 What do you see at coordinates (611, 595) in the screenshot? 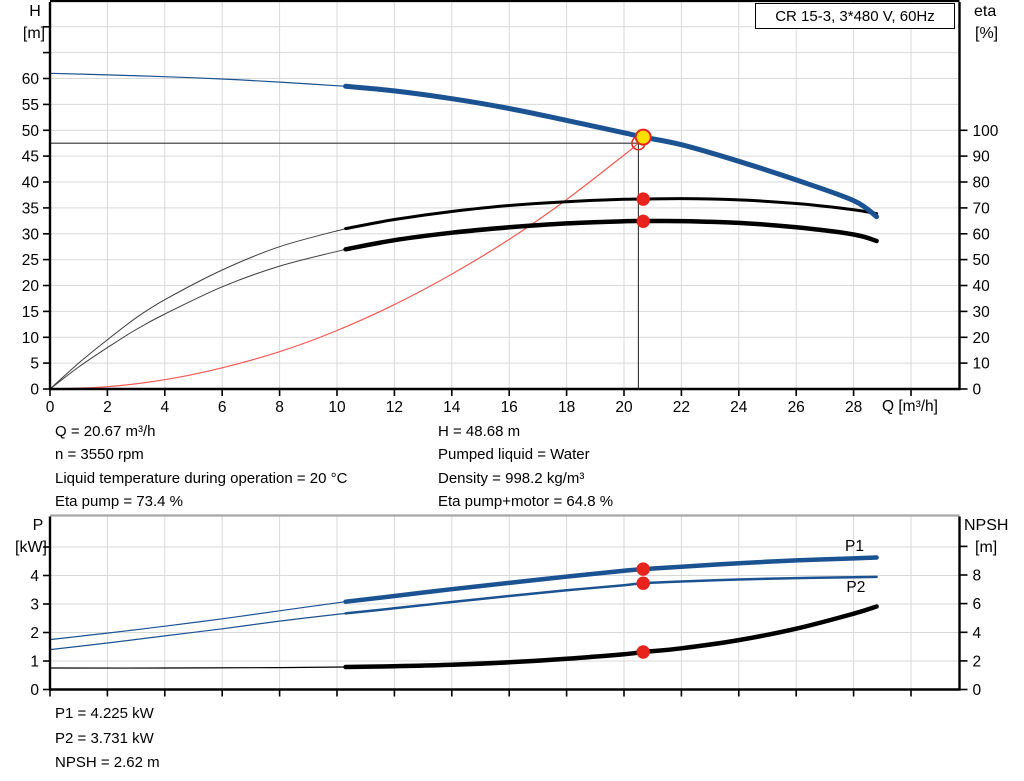
I see `p2-thick-curve` at bounding box center [611, 595].